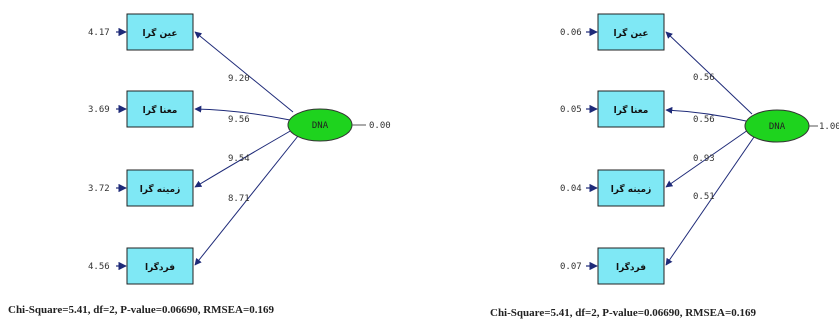 This screenshot has width=839, height=320. What do you see at coordinates (704, 197) in the screenshot?
I see `right-loading-value-3: 0.51` at bounding box center [704, 197].